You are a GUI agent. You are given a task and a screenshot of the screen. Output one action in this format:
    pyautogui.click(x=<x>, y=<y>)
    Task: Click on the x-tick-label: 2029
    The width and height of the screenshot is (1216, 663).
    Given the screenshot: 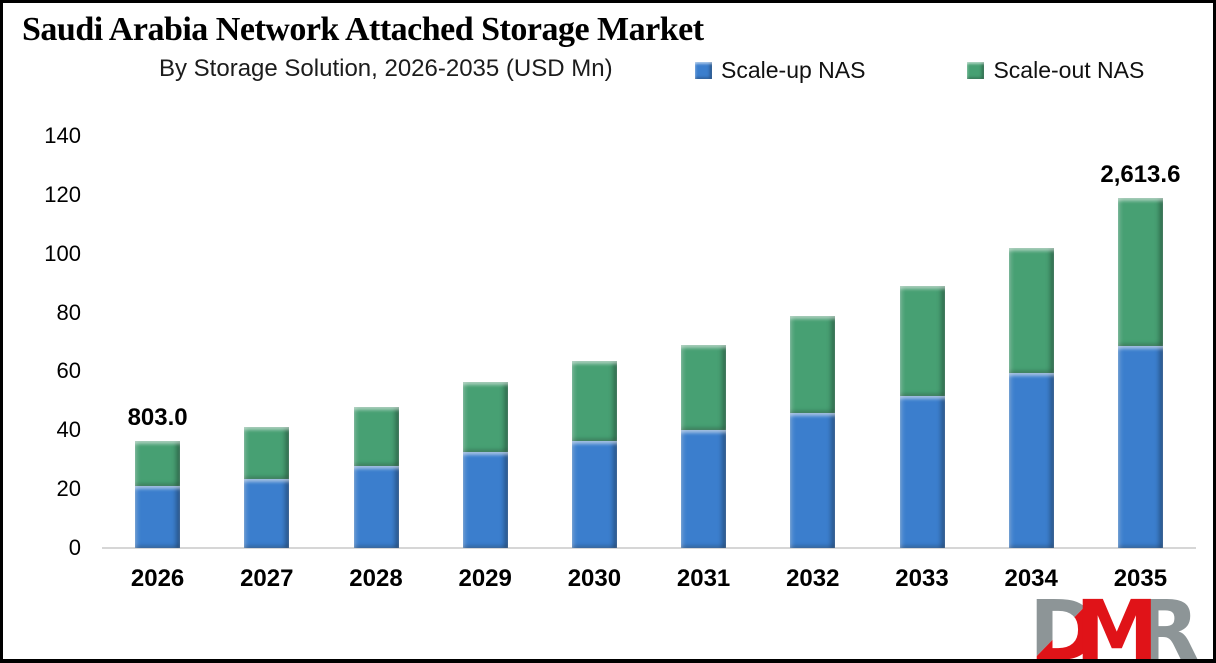 What is the action you would take?
    pyautogui.click(x=485, y=578)
    